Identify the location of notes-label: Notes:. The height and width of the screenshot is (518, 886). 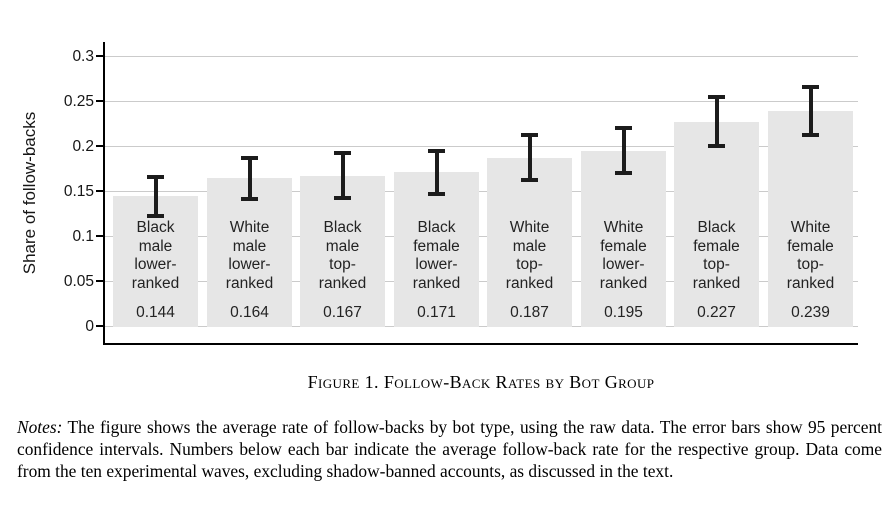
(40, 427).